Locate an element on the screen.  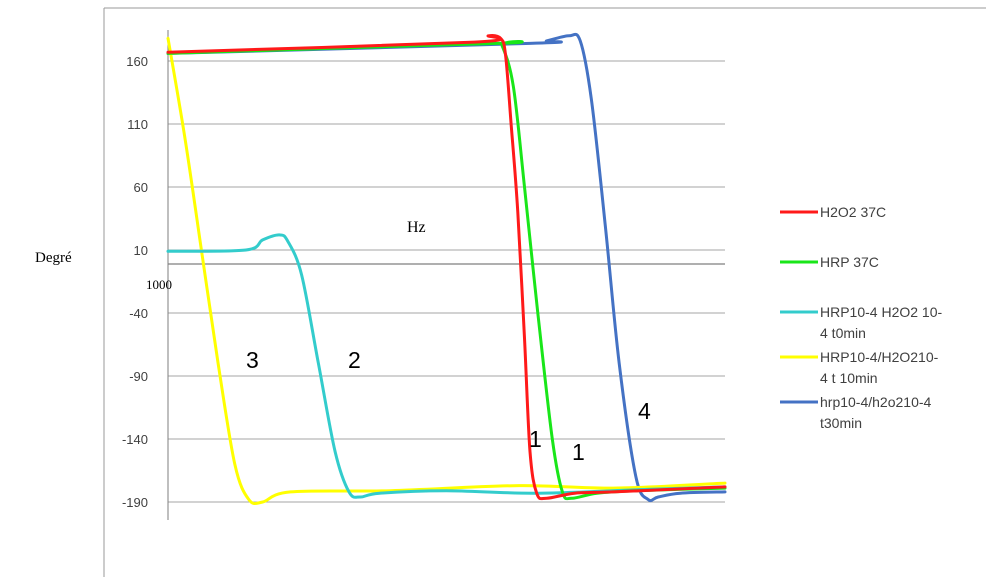
legend-label-1: H2O2 37C is located at coordinates (853, 212).